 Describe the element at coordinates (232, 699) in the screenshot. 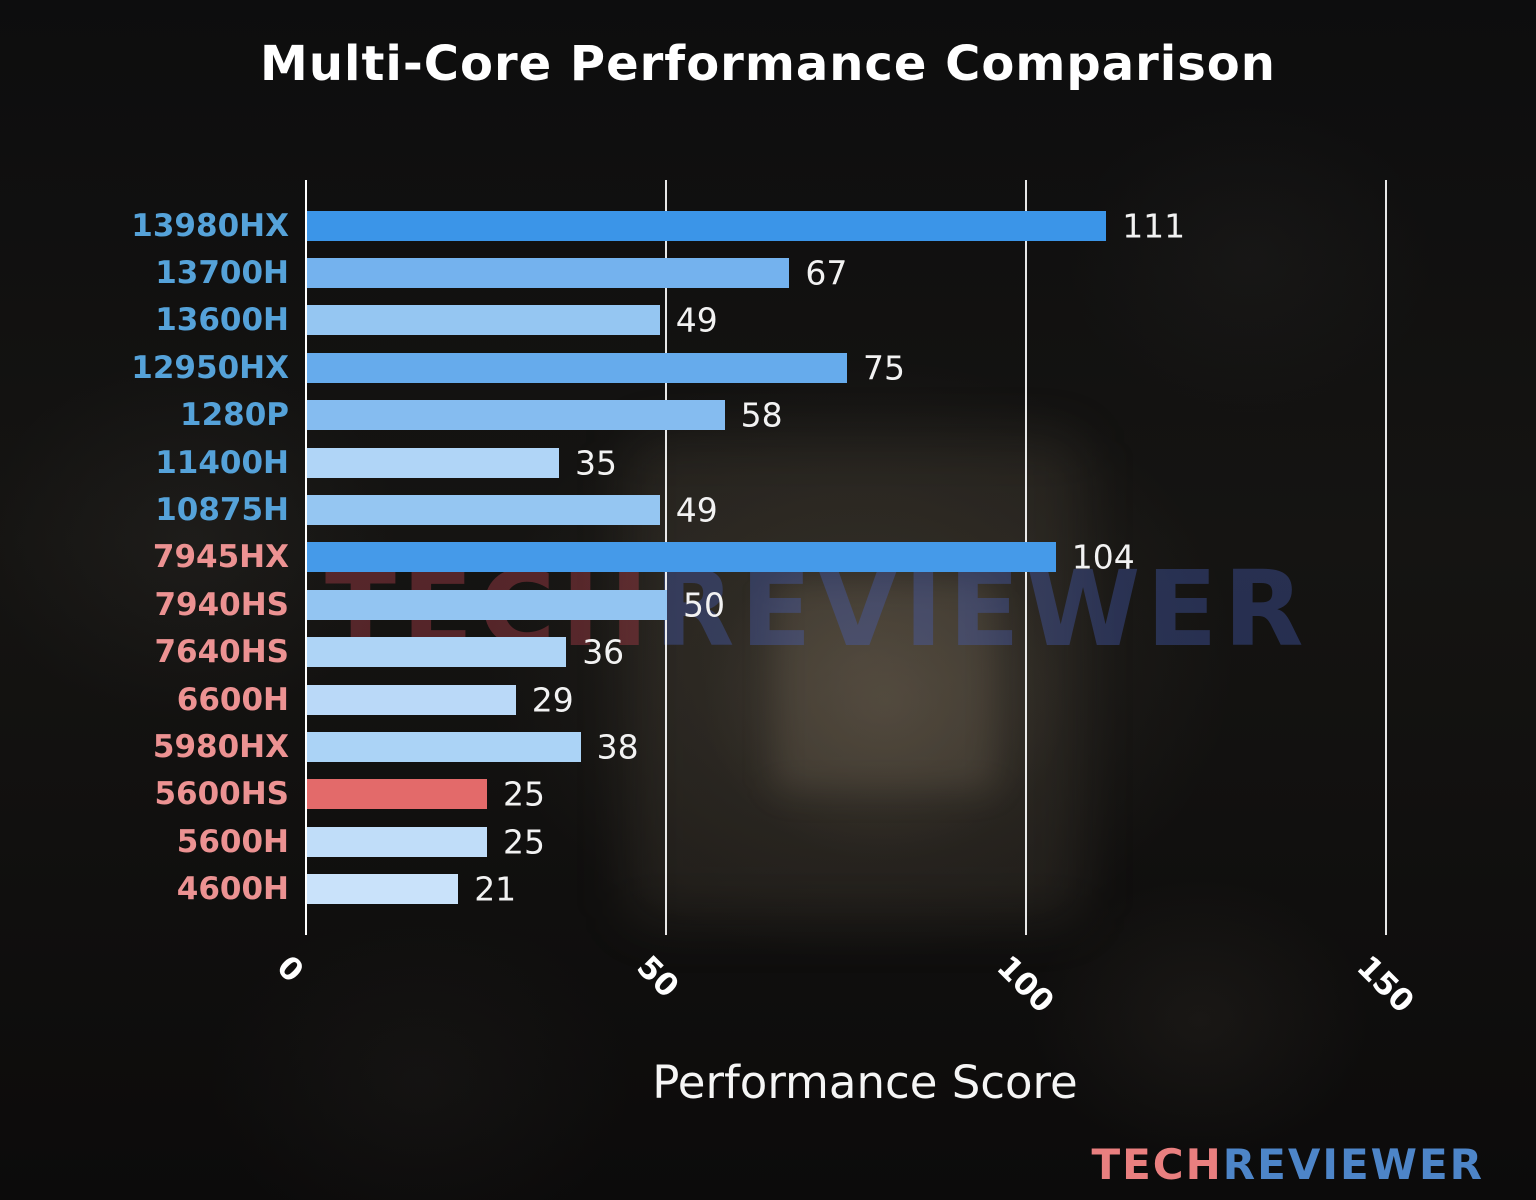

I see `category-label-6600H: 6600H` at that location.